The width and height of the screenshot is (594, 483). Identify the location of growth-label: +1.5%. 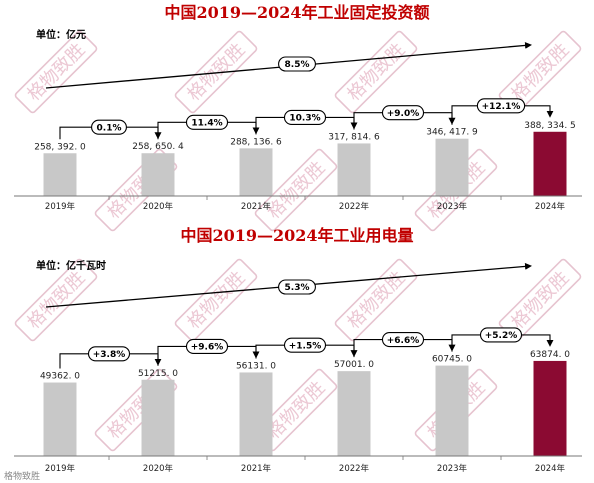
(305, 346).